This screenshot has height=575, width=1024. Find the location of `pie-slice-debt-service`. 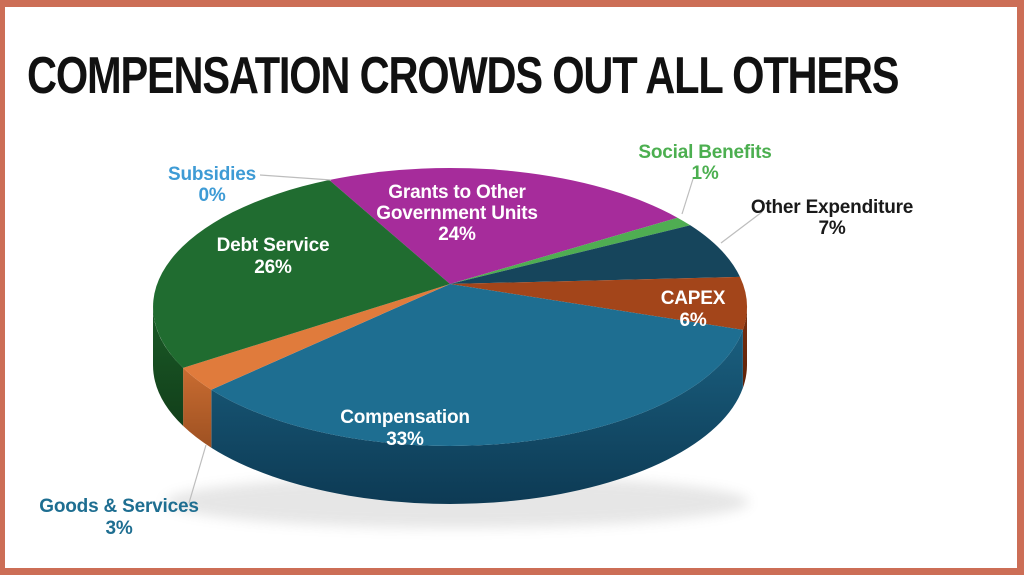

pie-slice-debt-service is located at coordinates (302, 274).